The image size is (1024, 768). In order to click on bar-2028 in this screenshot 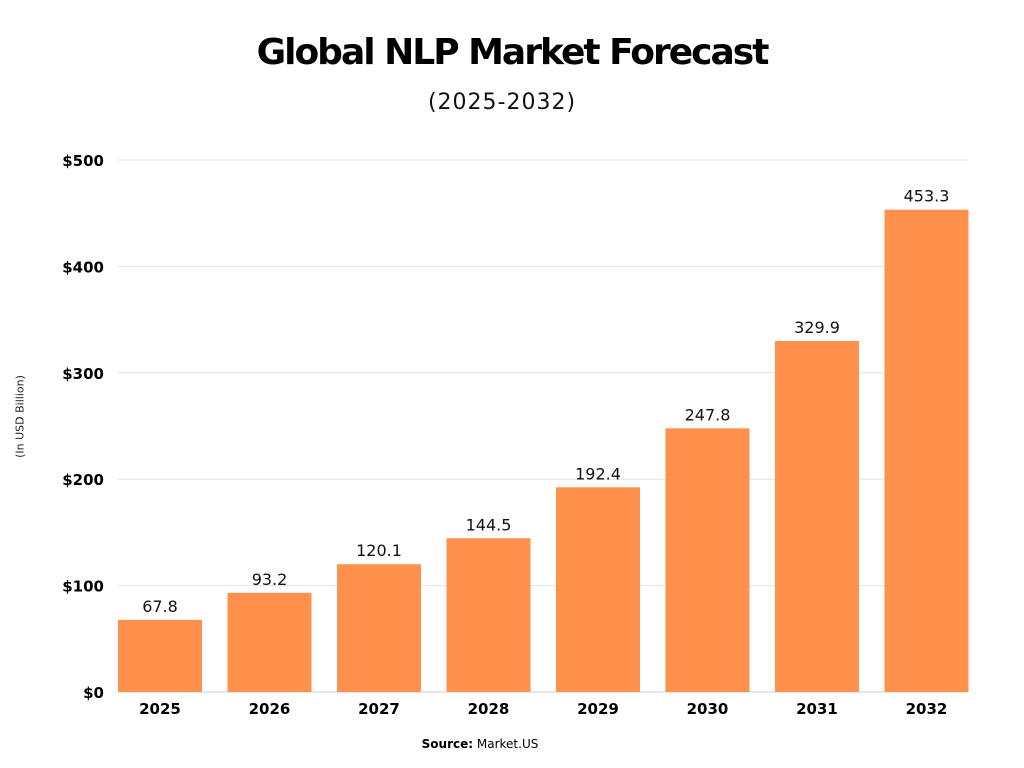, I will do `click(488, 615)`.